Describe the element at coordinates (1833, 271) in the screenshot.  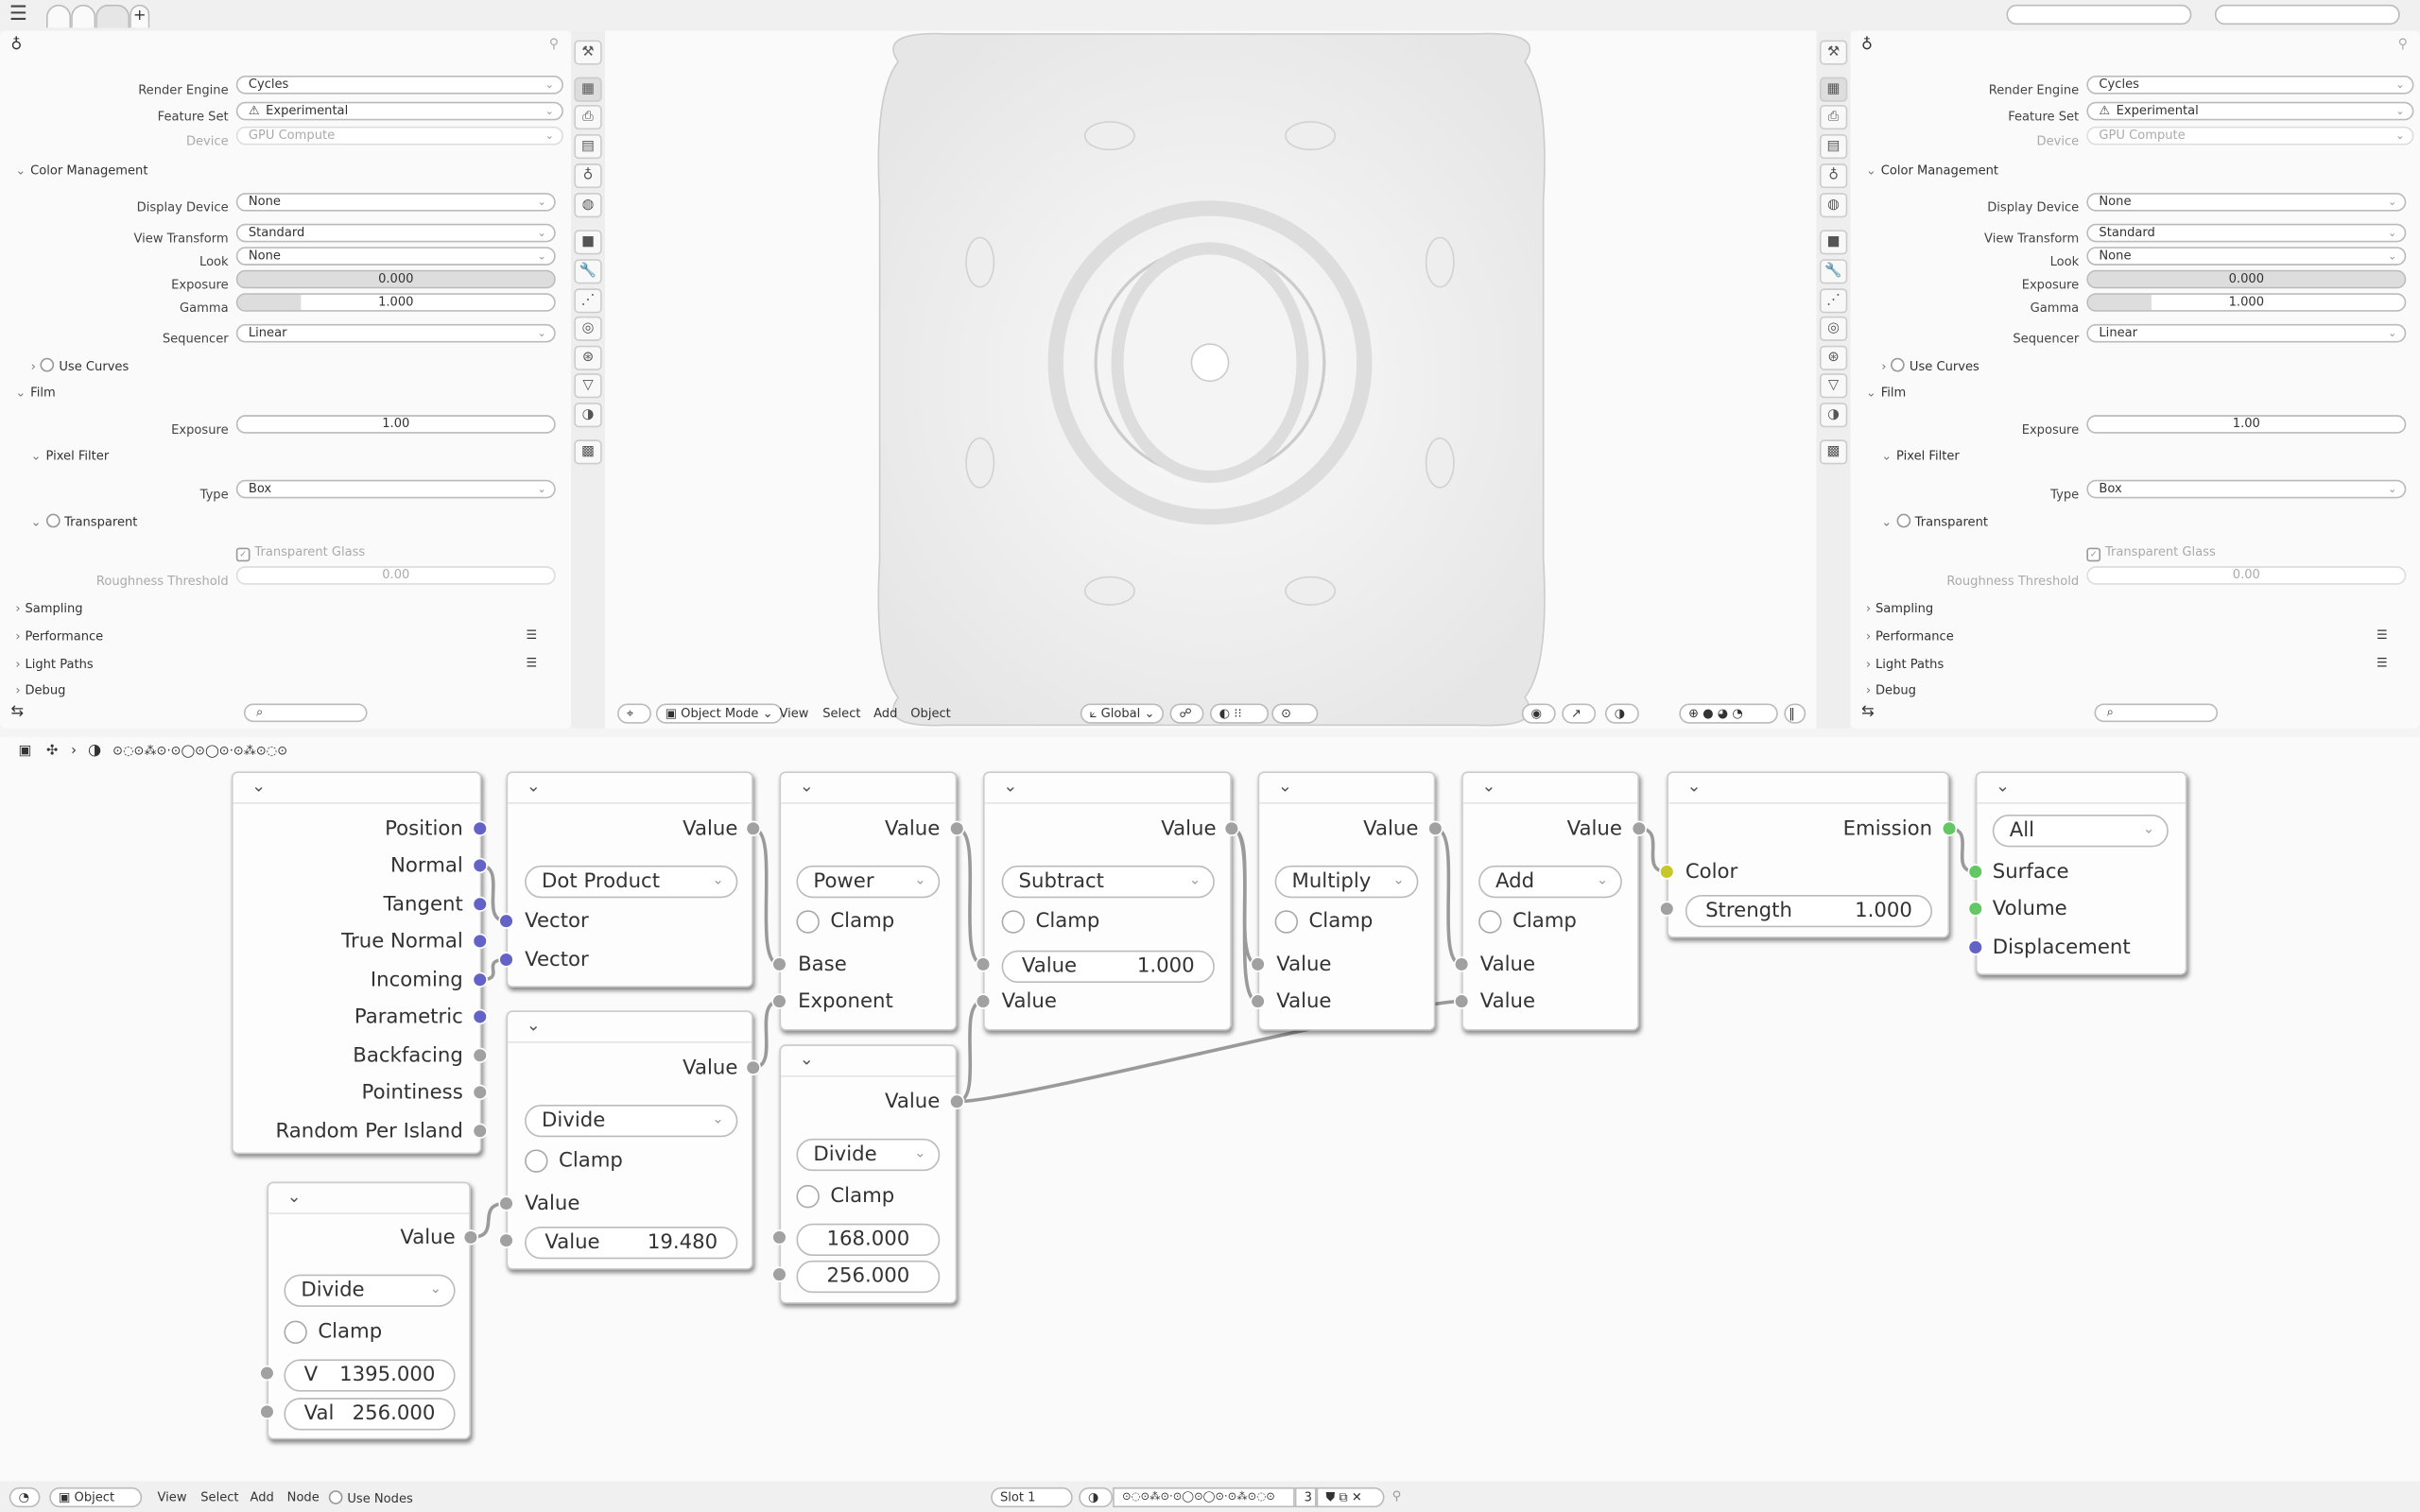
I see `tab-modifier-icon: 🔧` at that location.